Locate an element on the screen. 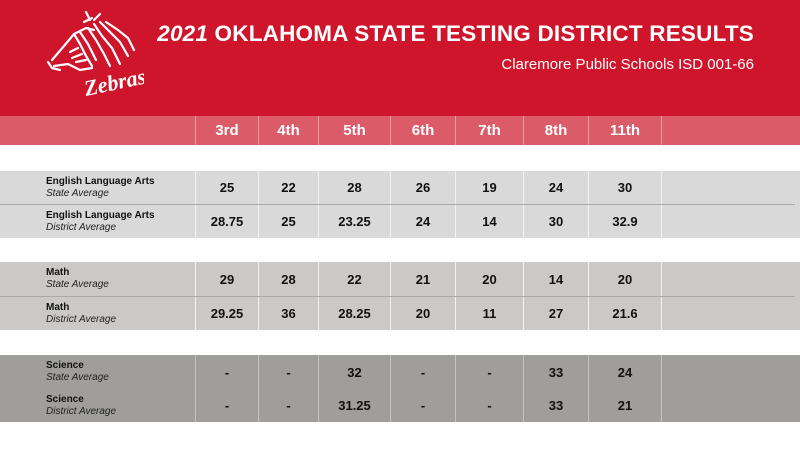  table-row: Math State Average 29 28 22 21 20 14 20 is located at coordinates (400, 279).